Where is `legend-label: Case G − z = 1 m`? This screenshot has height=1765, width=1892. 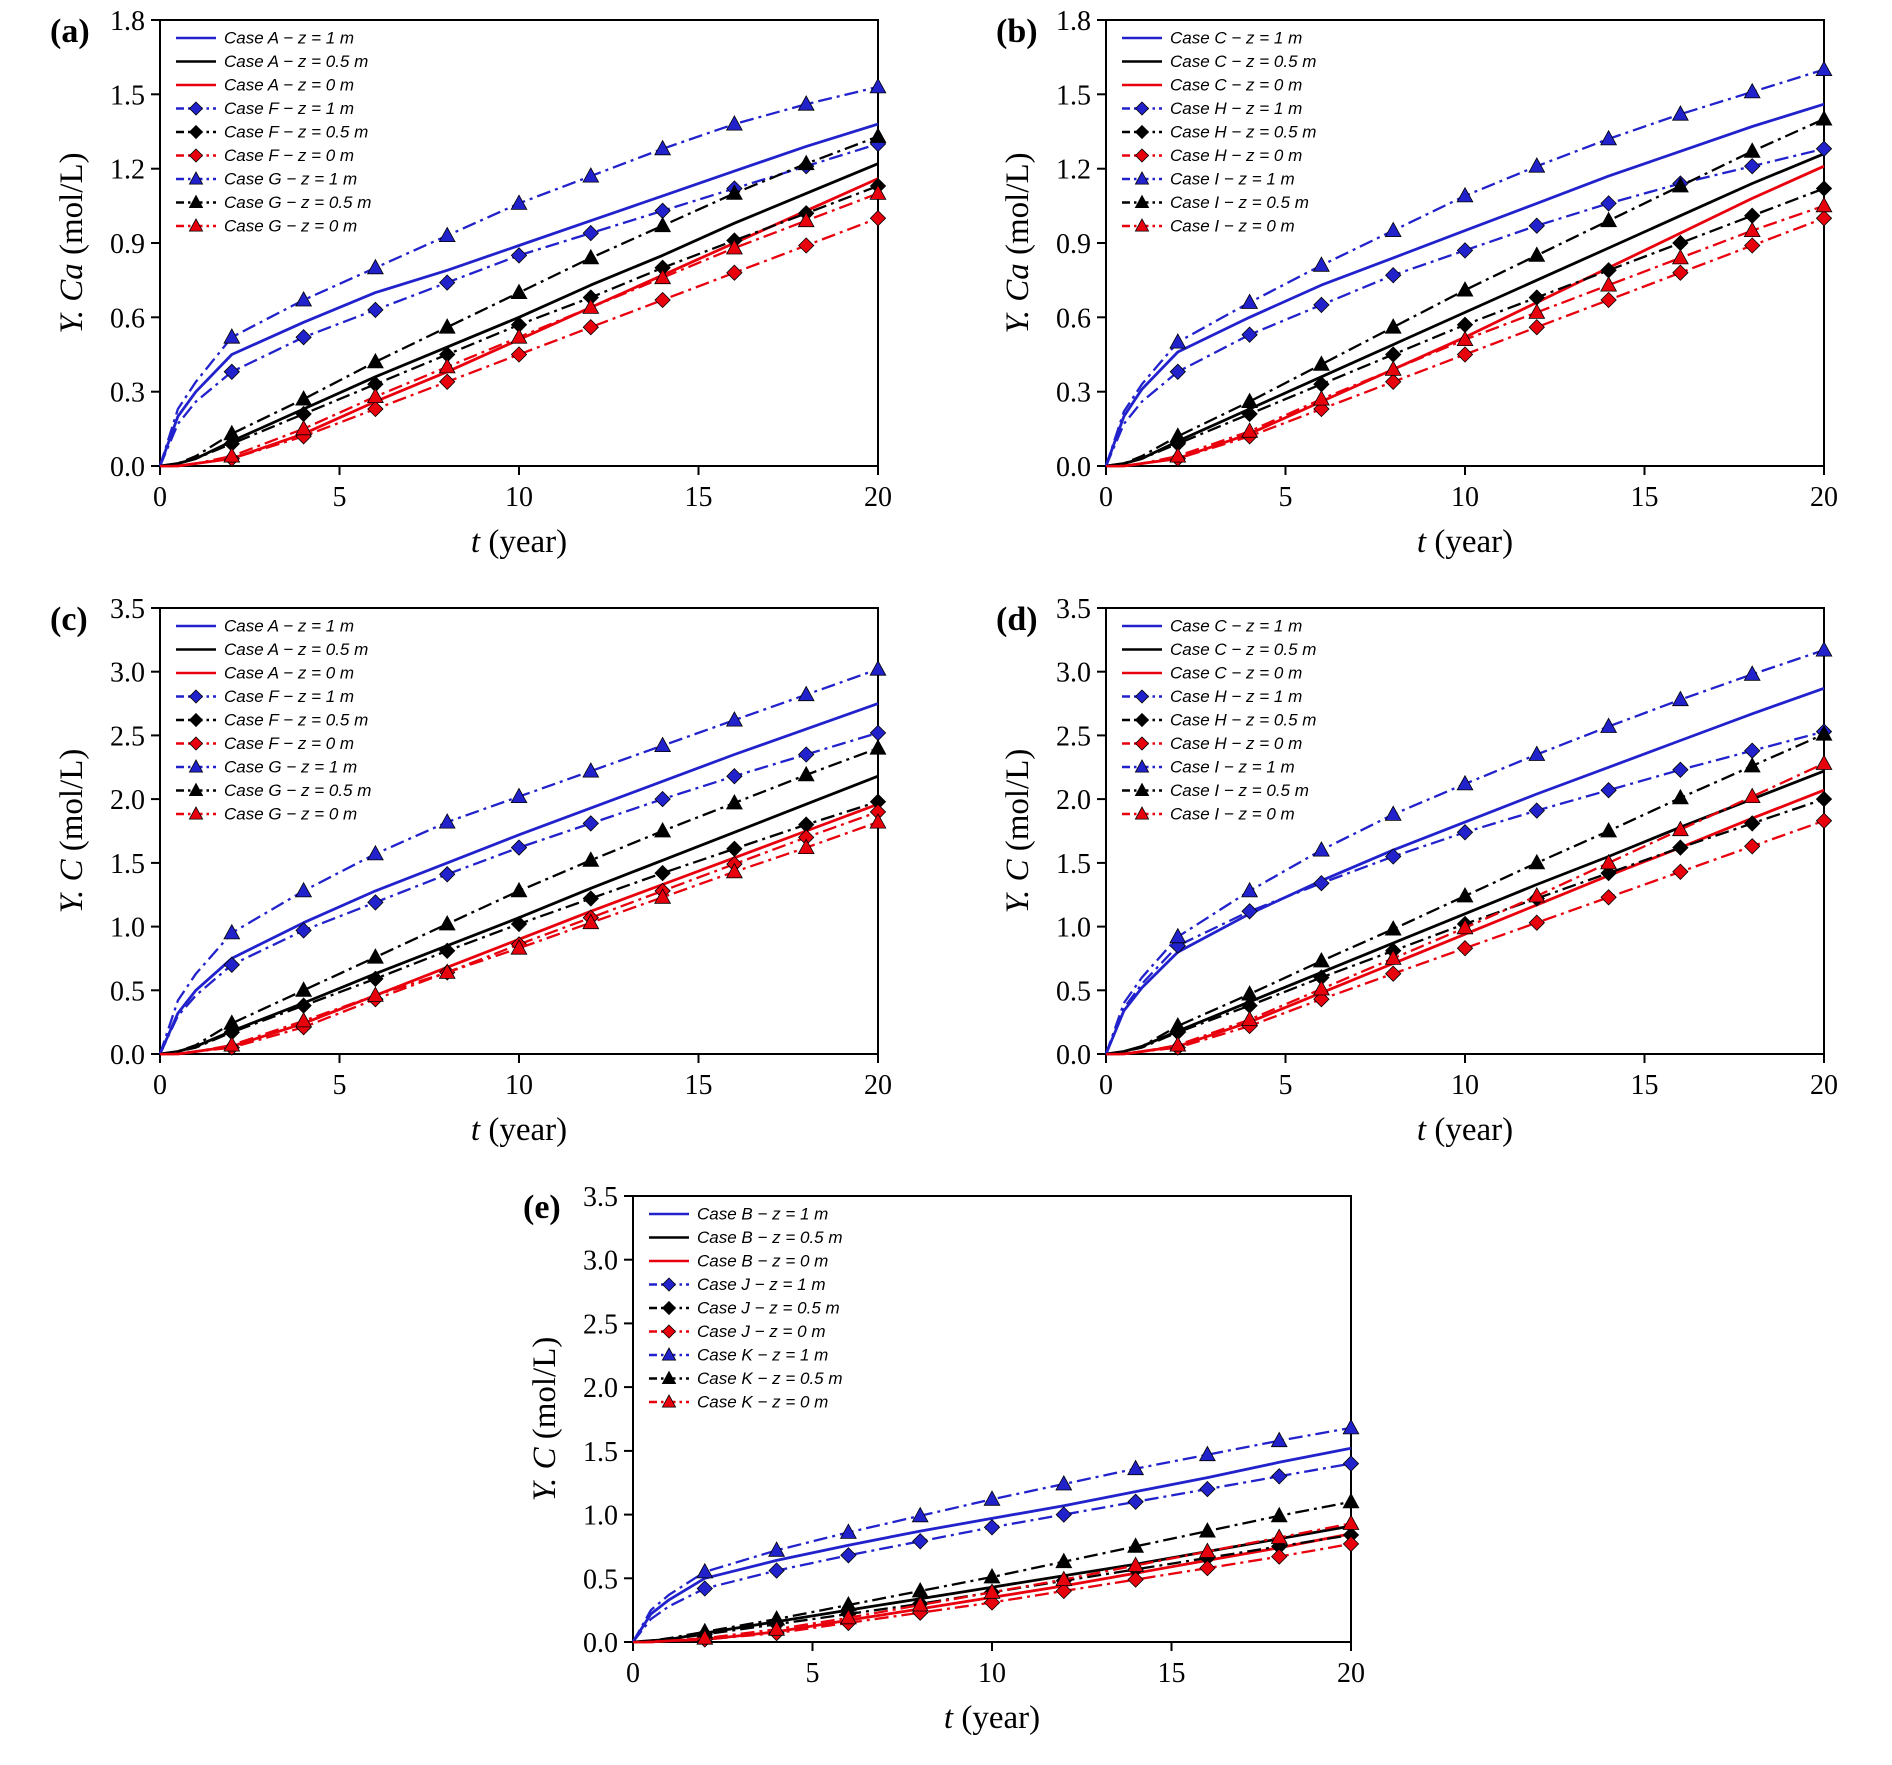 legend-label: Case G − z = 1 m is located at coordinates (290, 179).